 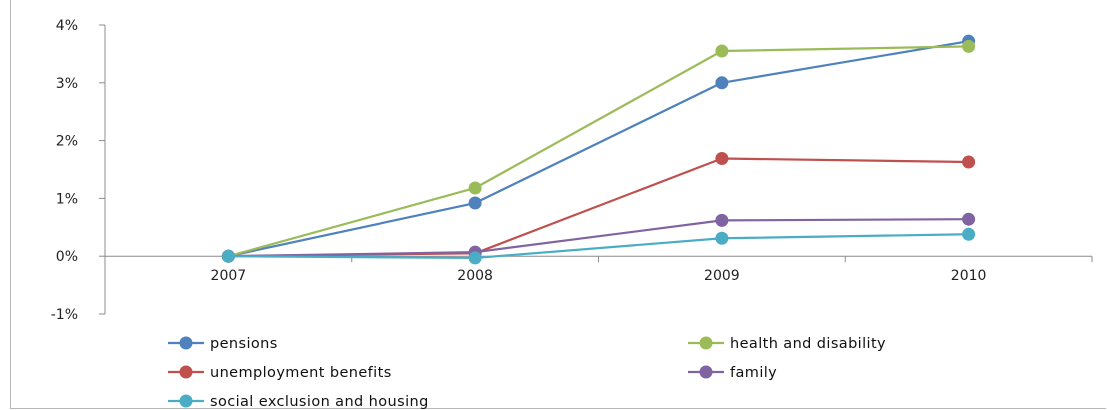 I want to click on series-social-exclusion-and-housing, so click(x=598, y=246).